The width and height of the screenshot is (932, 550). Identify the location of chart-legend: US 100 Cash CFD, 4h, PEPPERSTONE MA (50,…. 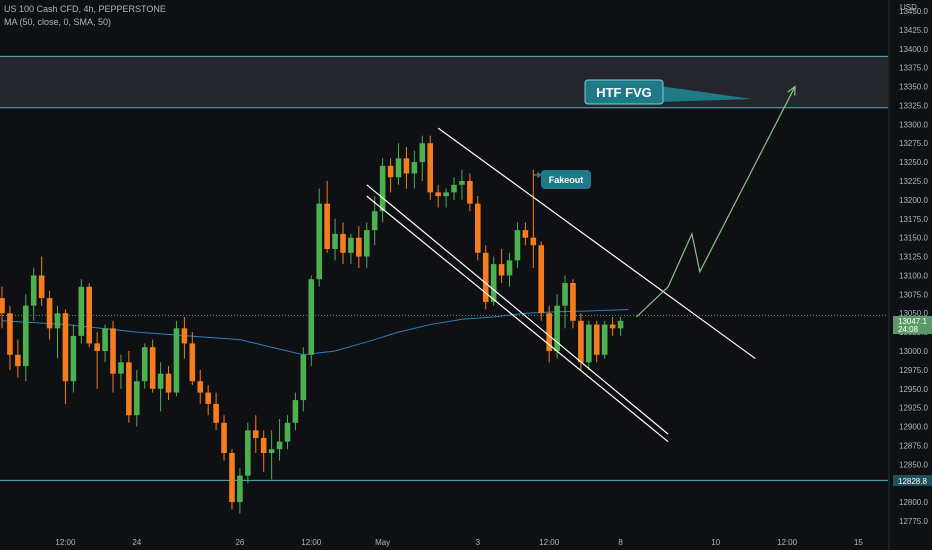
(85, 16).